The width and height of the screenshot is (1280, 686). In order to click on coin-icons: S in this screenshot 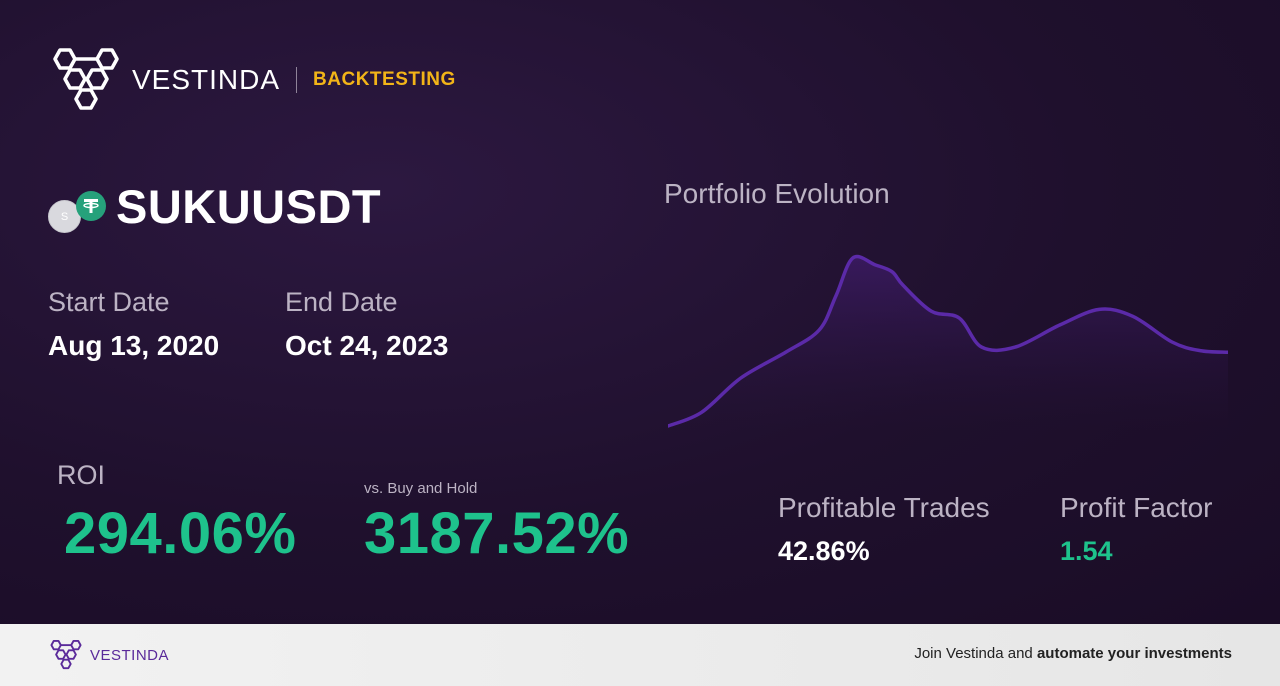, I will do `click(78, 206)`.